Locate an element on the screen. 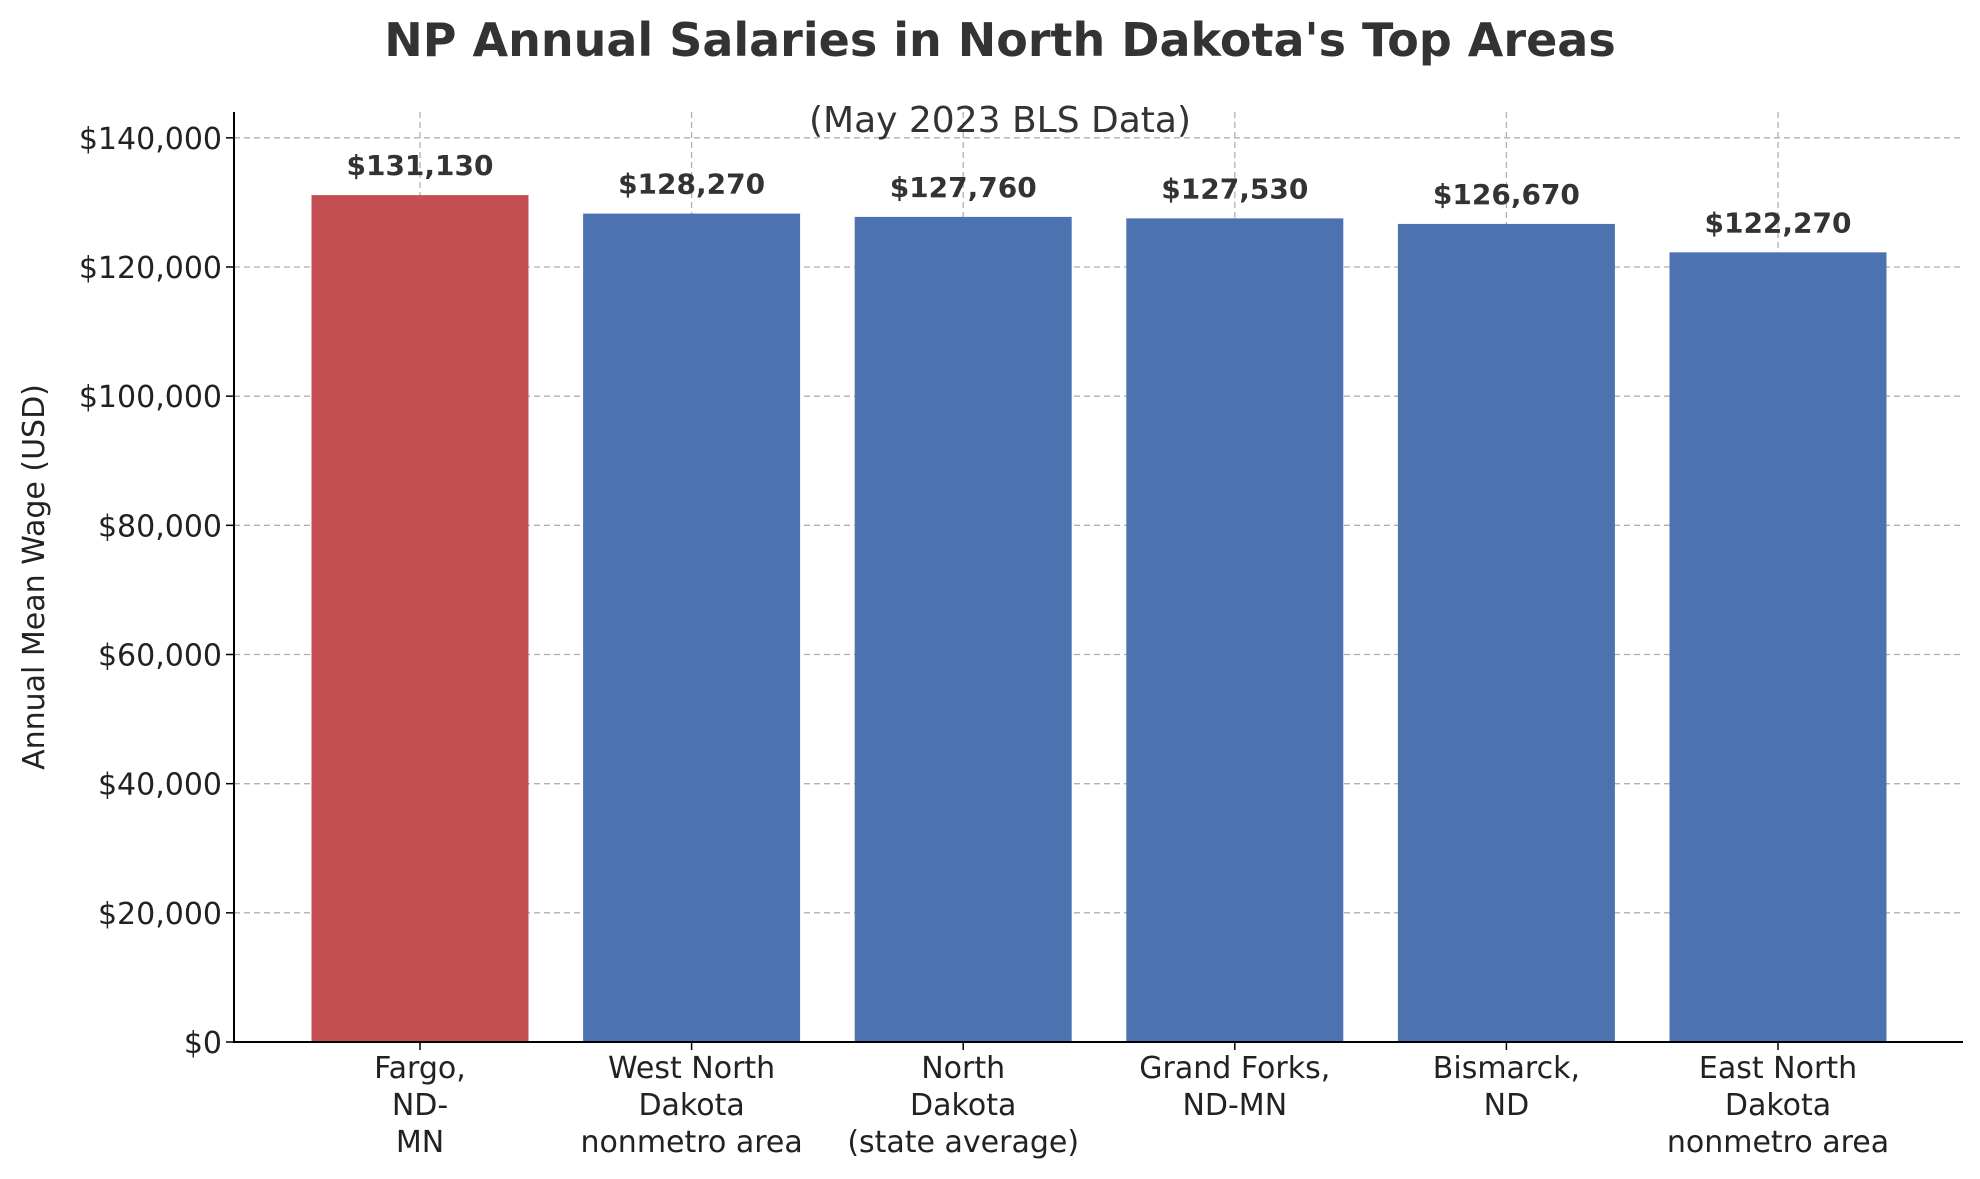 The height and width of the screenshot is (1179, 1980). x-tick-label-1: West North Dakota nonmetro area is located at coordinates (691, 1105).